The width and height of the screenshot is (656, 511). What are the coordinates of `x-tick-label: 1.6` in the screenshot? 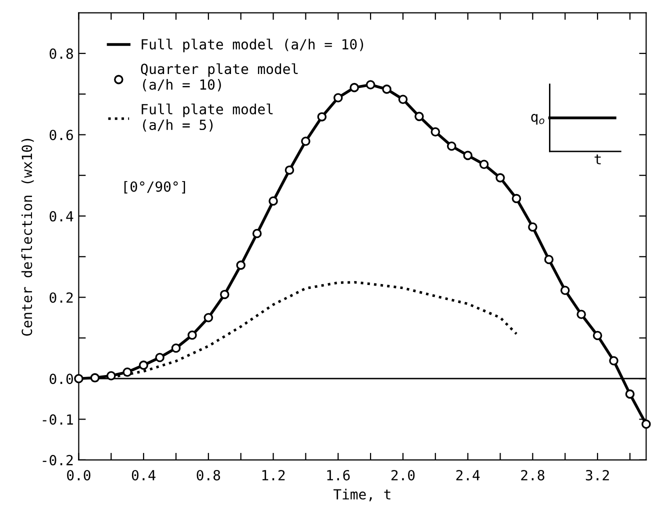 It's located at (338, 475).